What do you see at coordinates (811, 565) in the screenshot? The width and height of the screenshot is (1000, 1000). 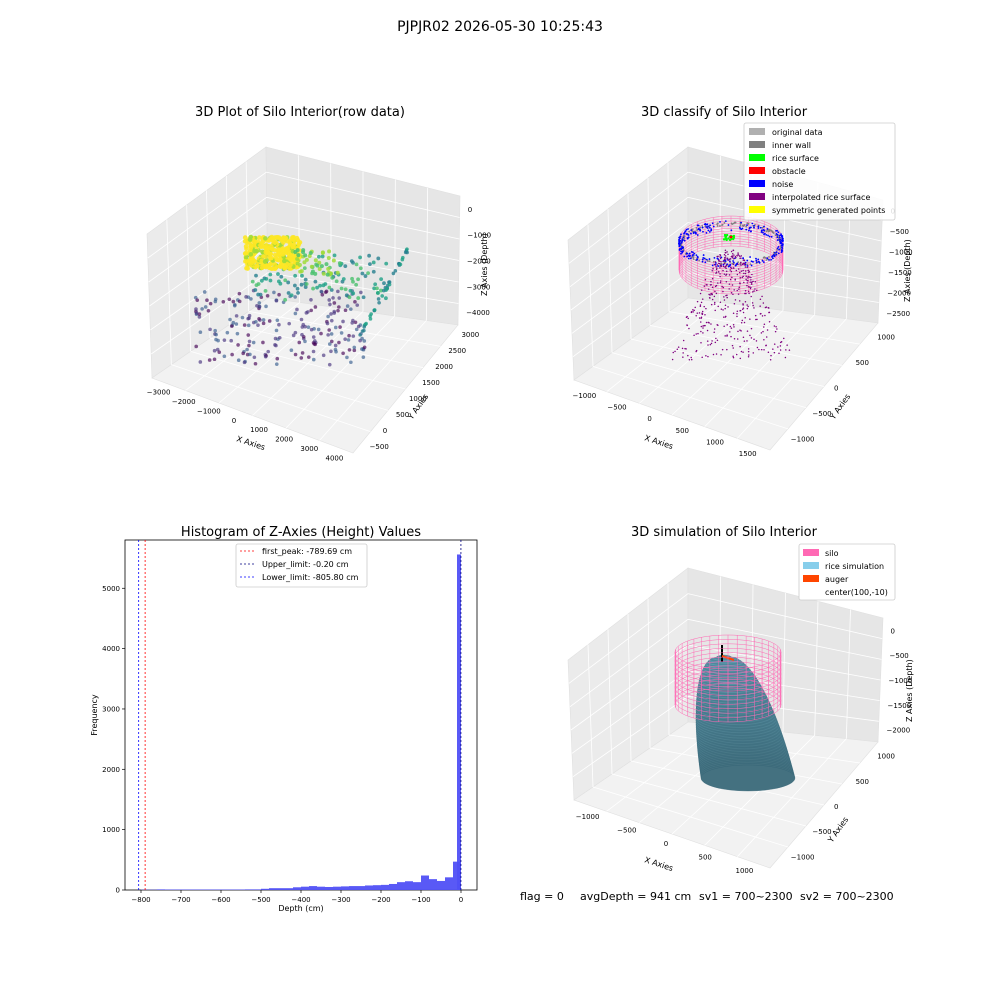 I see `simulation-legend-swatch` at bounding box center [811, 565].